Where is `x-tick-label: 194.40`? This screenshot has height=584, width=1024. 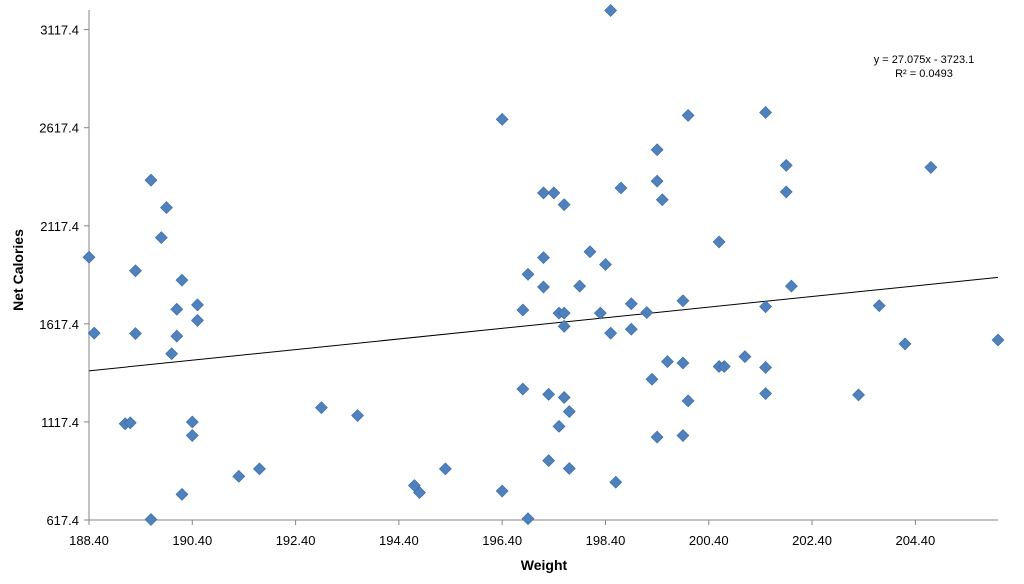 x-tick-label: 194.40 is located at coordinates (399, 540).